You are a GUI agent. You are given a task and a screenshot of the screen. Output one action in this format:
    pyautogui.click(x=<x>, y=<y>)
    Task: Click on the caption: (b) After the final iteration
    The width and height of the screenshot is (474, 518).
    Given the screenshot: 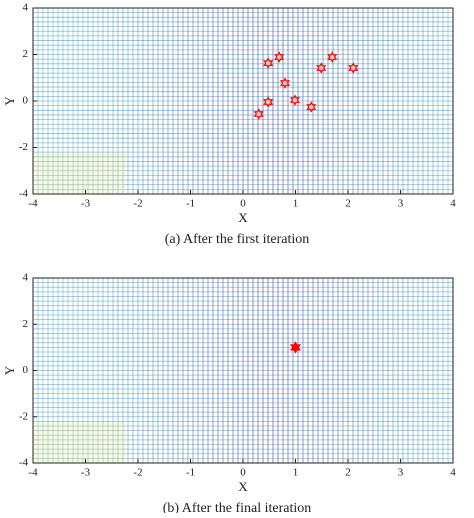 What is the action you would take?
    pyautogui.click(x=237, y=507)
    